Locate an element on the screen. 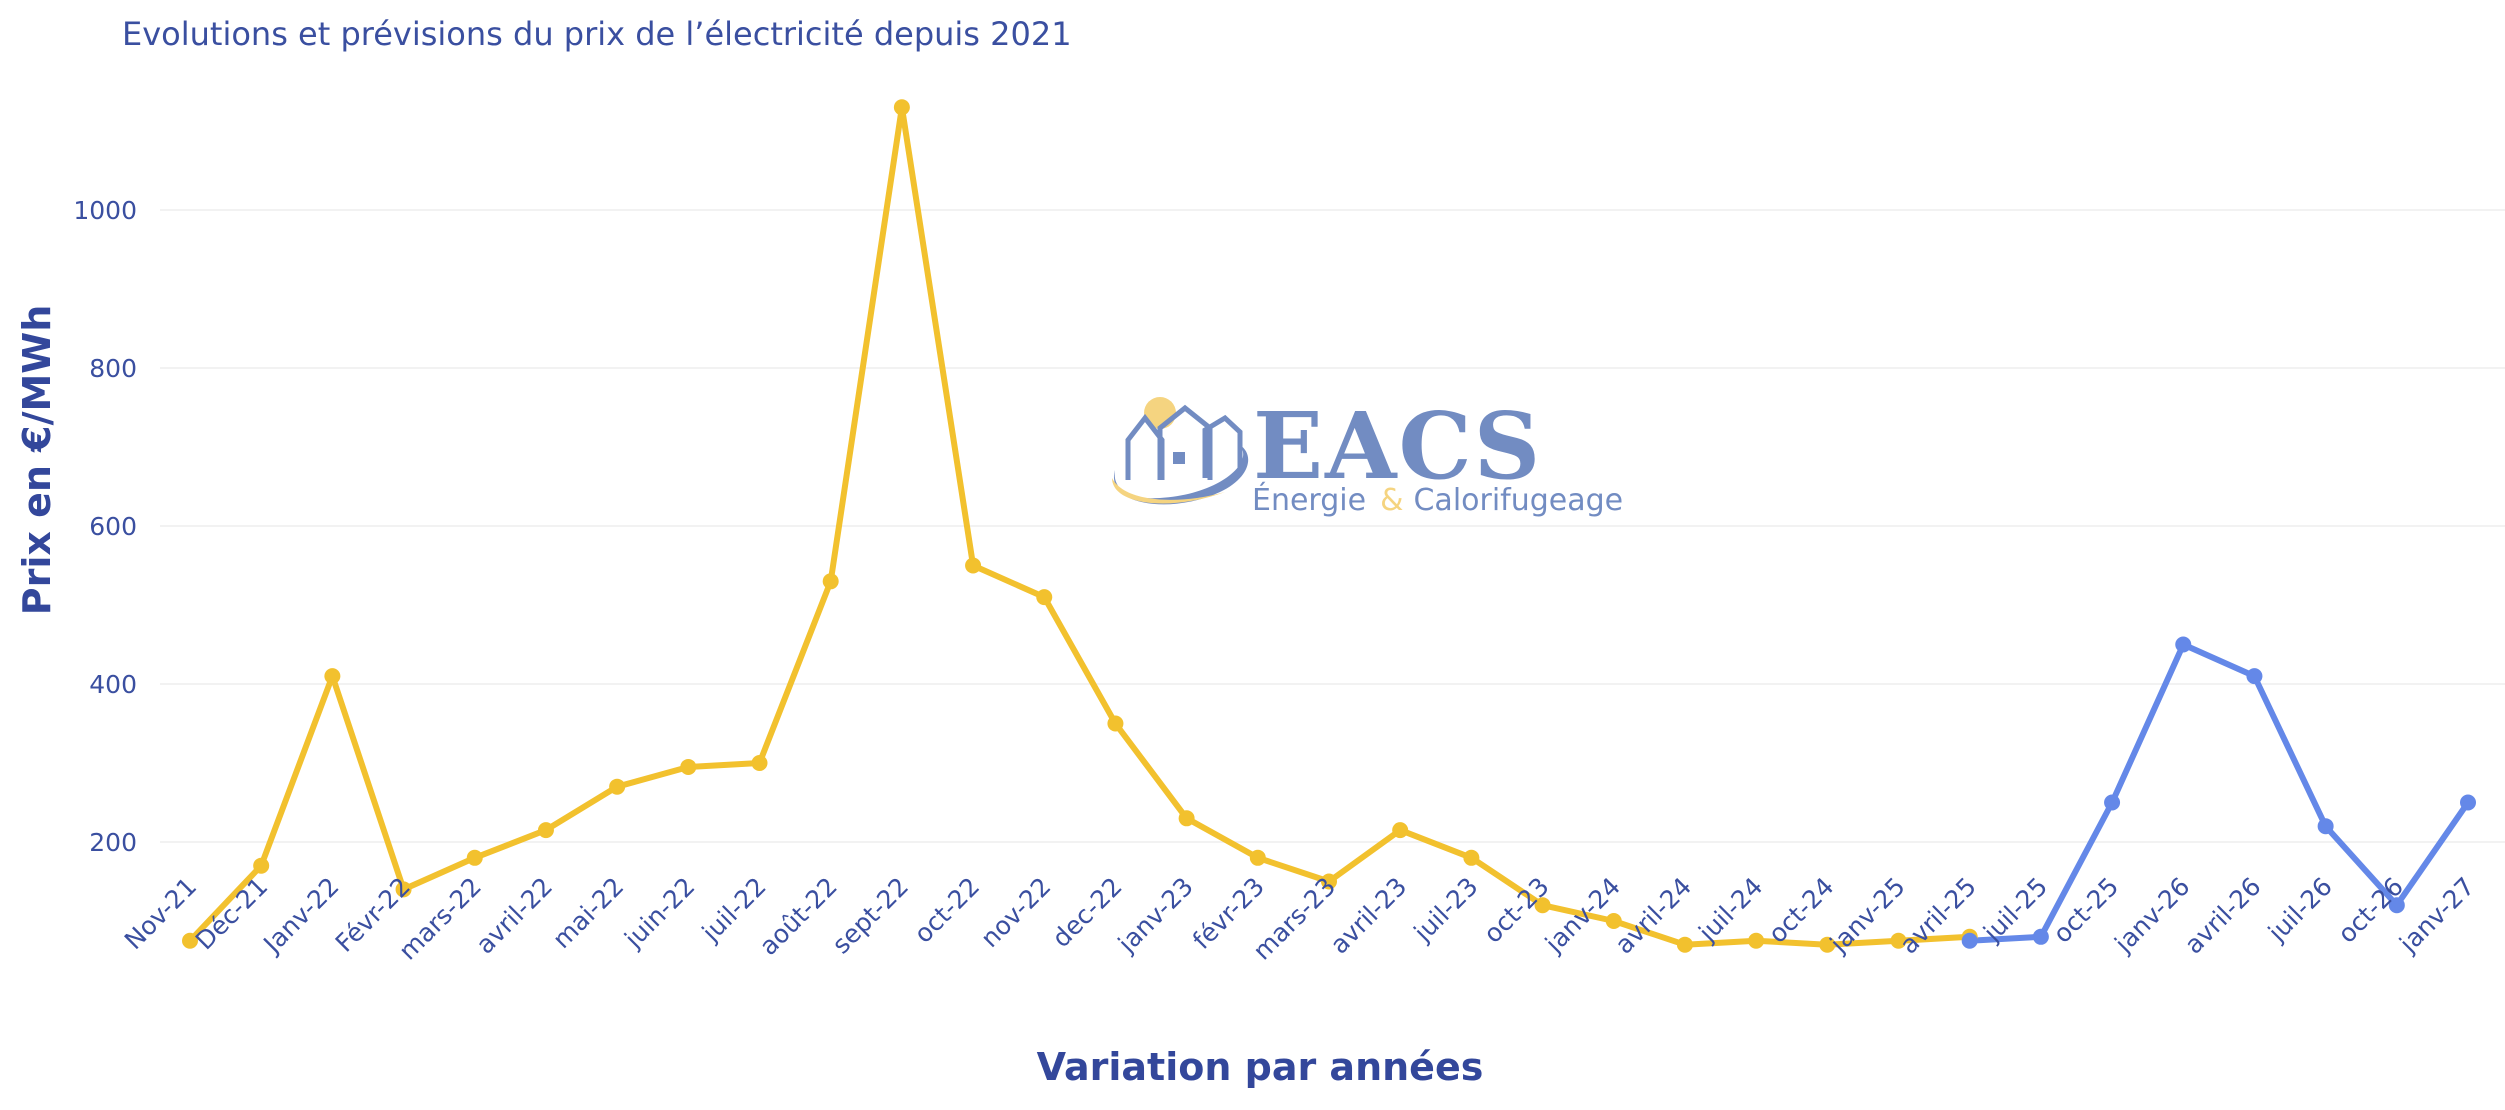 Image resolution: width=2505 pixels, height=1110 pixels. x-tick-label: Janv-22 is located at coordinates (301, 916).